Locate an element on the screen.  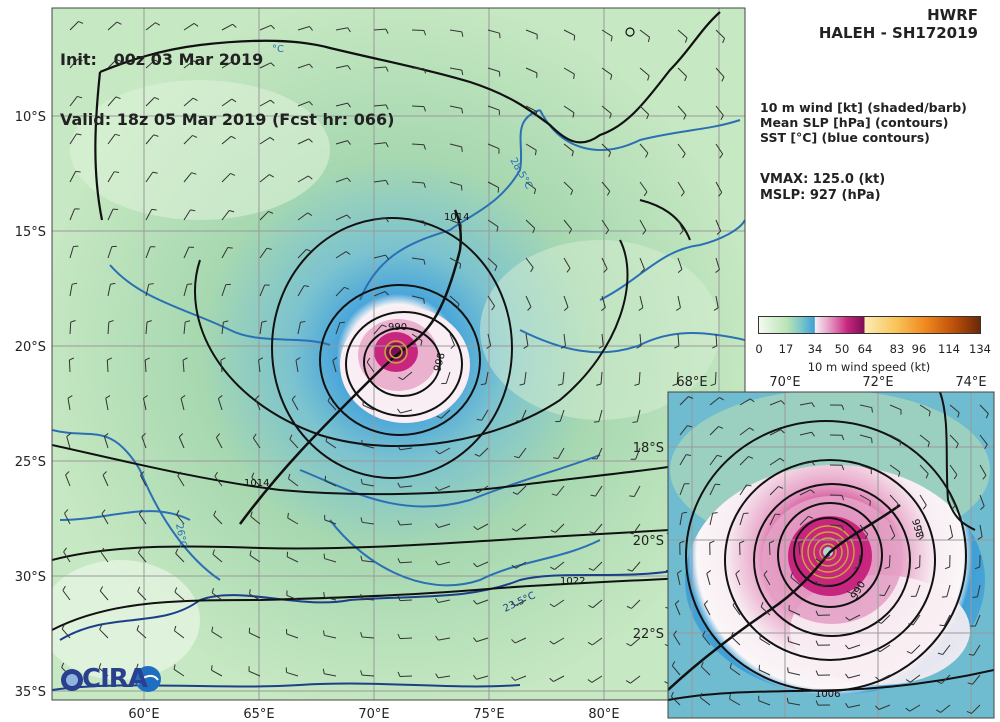
lat-label: 10°S is located at coordinates (30, 117).